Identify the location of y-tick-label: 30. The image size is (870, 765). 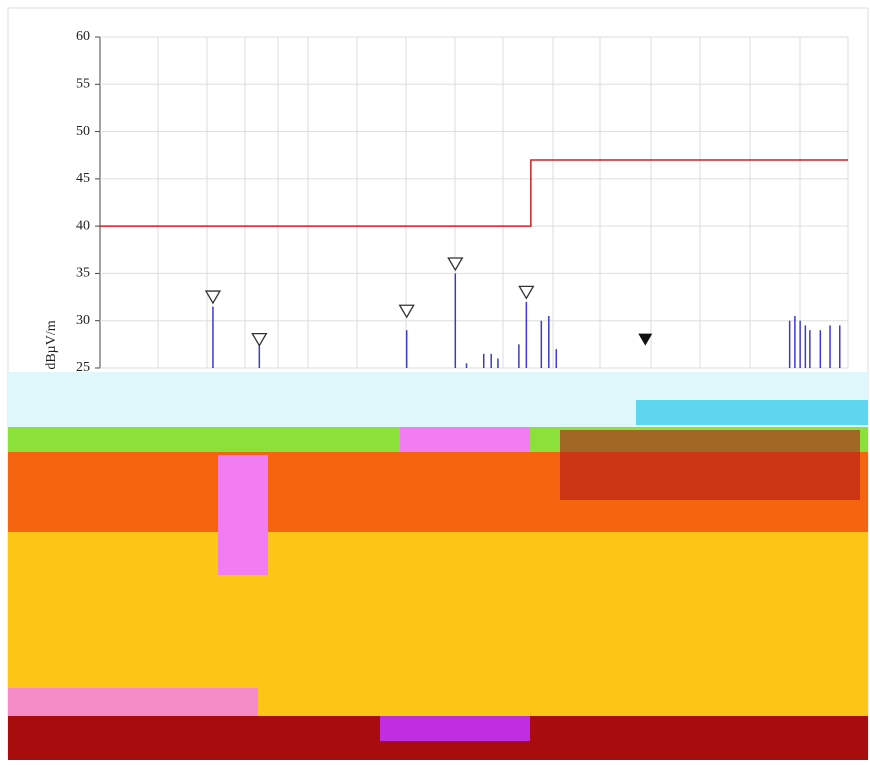
(83, 320).